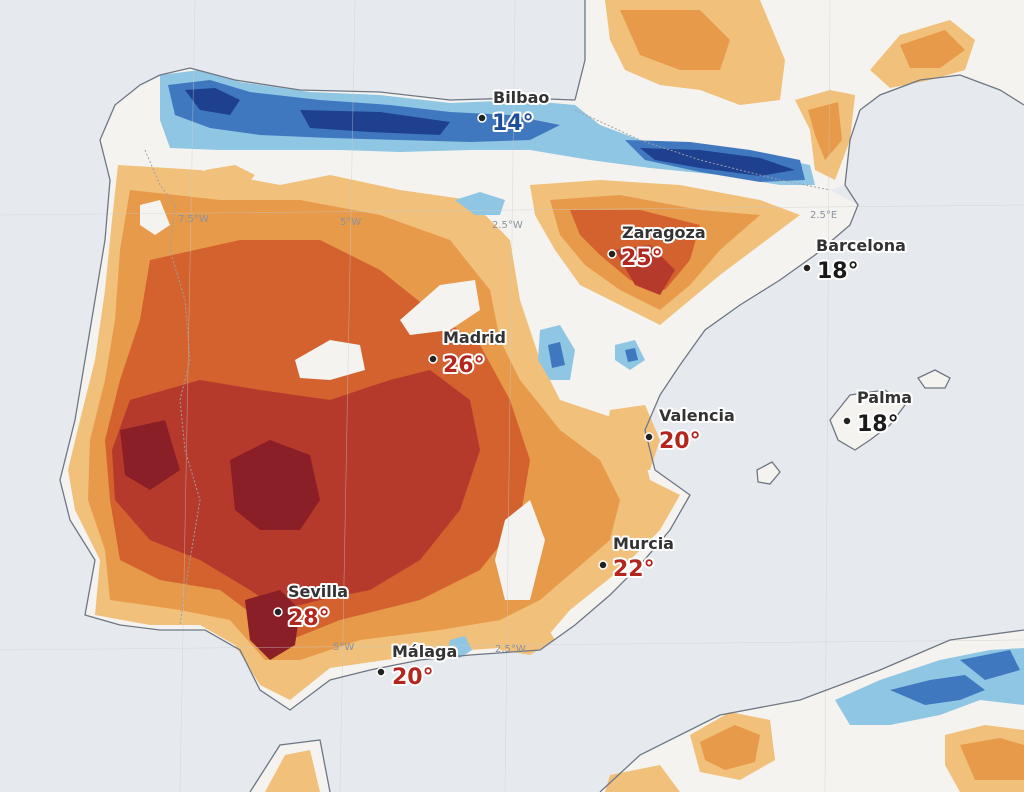 The height and width of the screenshot is (792, 1024). Describe the element at coordinates (861, 245) in the screenshot. I see `city-name: Barcelona` at that location.